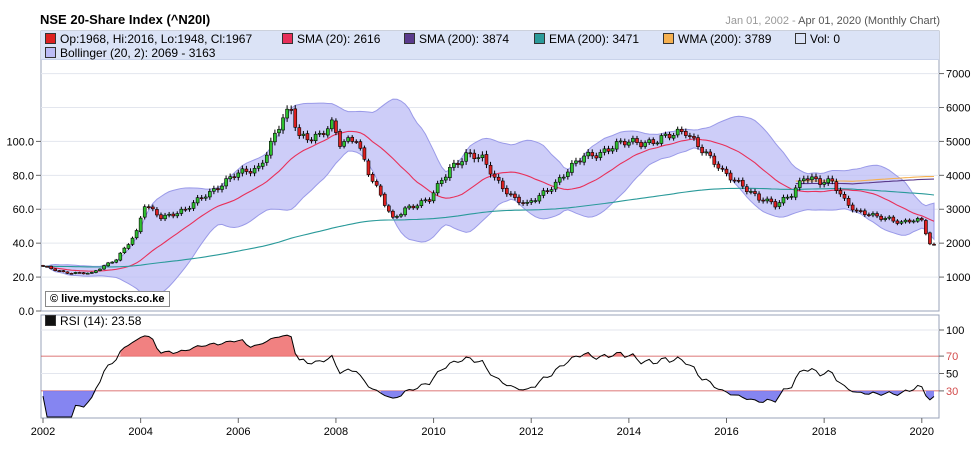 The width and height of the screenshot is (980, 454). Describe the element at coordinates (717, 39) in the screenshot. I see `legend-wma200: WMA (200): 3789` at that location.